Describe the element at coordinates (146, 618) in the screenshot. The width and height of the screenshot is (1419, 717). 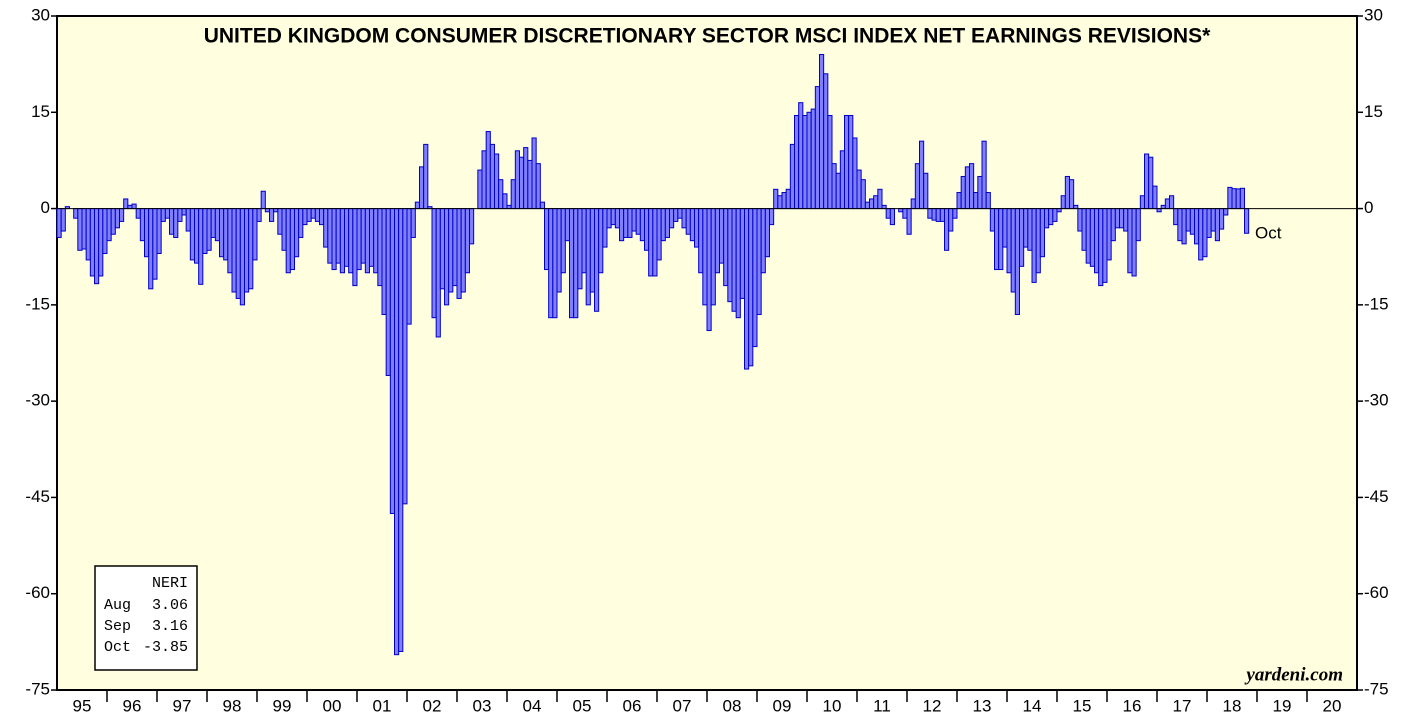
I see `legend-box` at that location.